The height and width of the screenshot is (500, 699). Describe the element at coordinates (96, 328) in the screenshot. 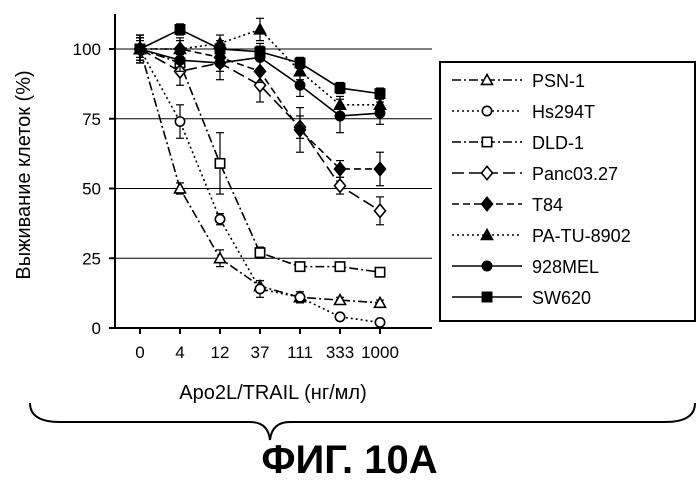

I see `y-tick-label-0: 0` at that location.